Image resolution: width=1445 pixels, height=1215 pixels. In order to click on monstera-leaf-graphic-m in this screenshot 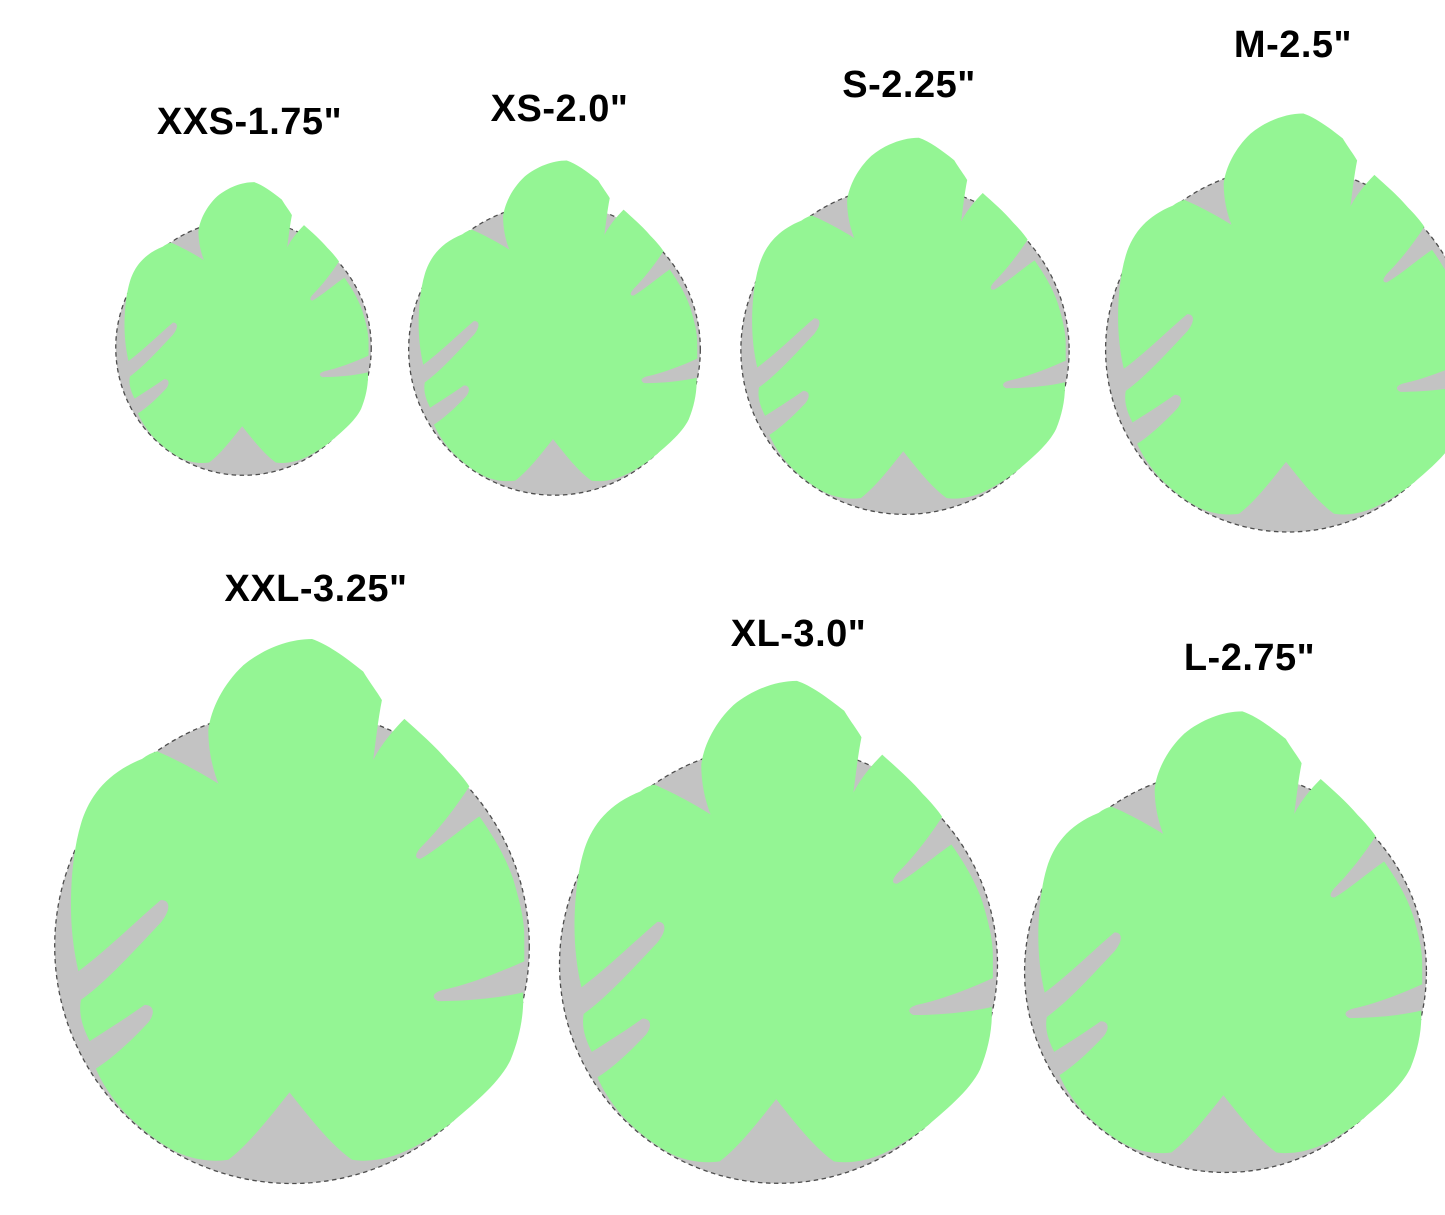, I will do `click(1270, 316)`.